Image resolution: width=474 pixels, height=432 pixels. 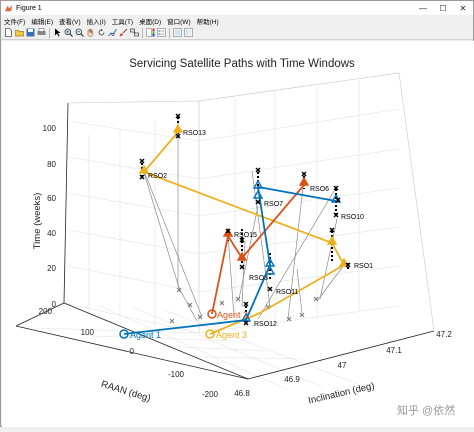 I want to click on rso15-label: RSO15, so click(x=245, y=235).